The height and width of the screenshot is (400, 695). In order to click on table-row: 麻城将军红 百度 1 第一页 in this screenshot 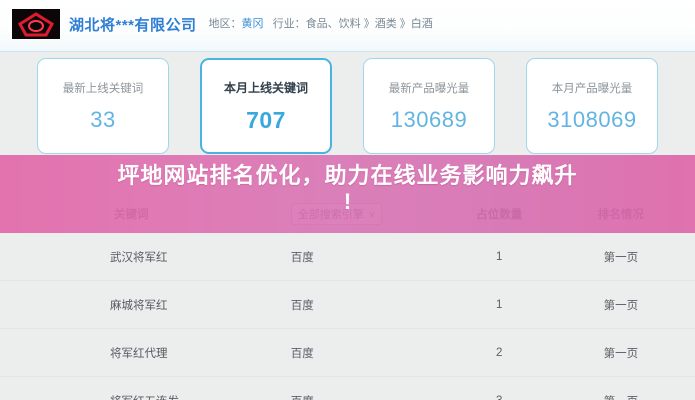, I will do `click(347, 304)`.